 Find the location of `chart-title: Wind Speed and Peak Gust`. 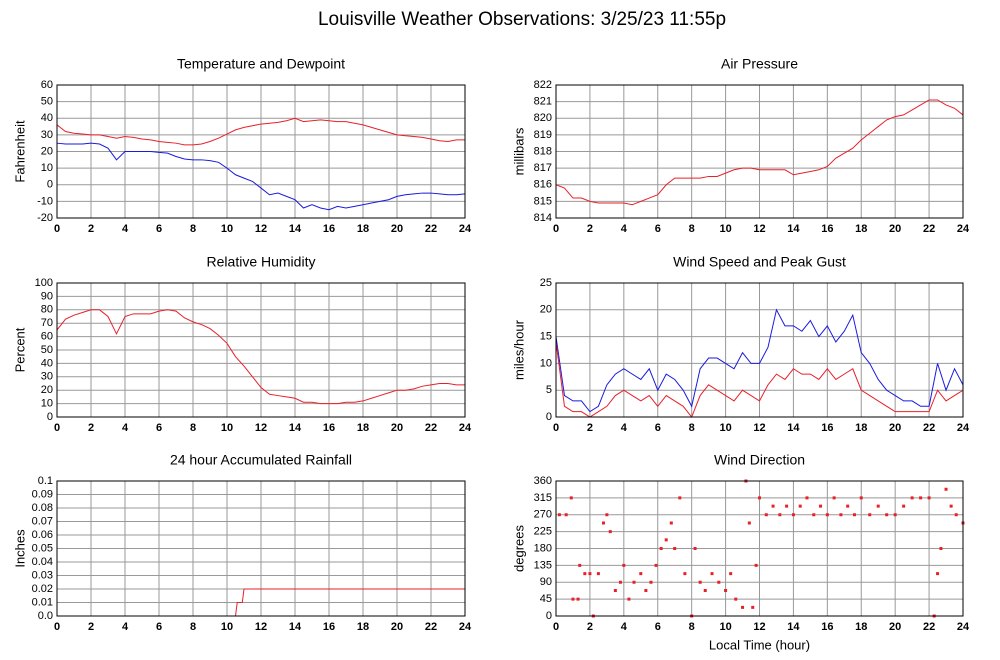

chart-title: Wind Speed and Peak Gust is located at coordinates (759, 262).